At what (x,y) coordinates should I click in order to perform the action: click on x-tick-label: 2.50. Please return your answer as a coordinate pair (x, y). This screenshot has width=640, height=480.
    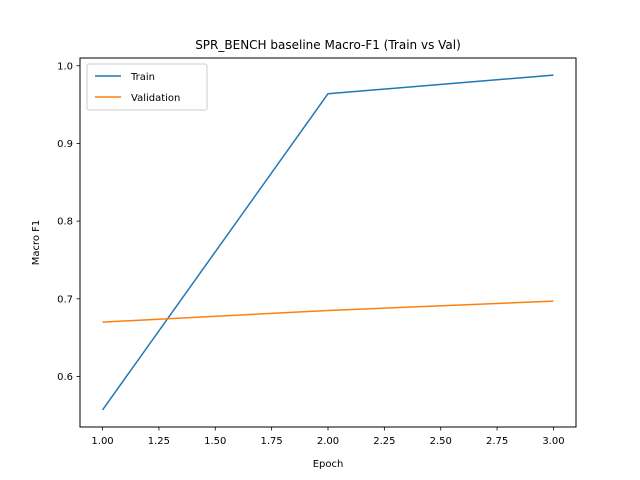
    Looking at the image, I should click on (441, 441).